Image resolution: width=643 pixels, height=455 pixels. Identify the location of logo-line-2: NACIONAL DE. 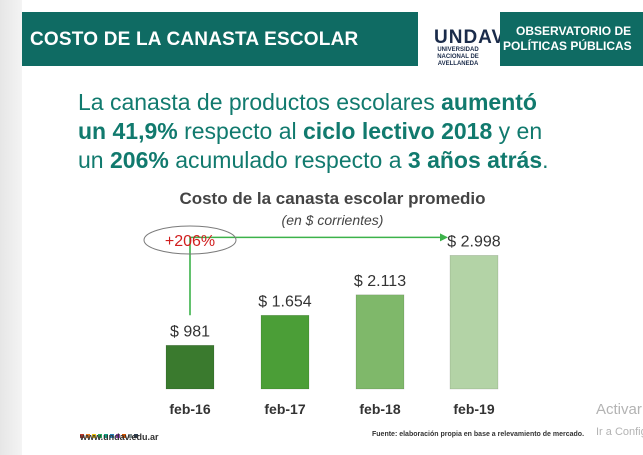
(458, 57).